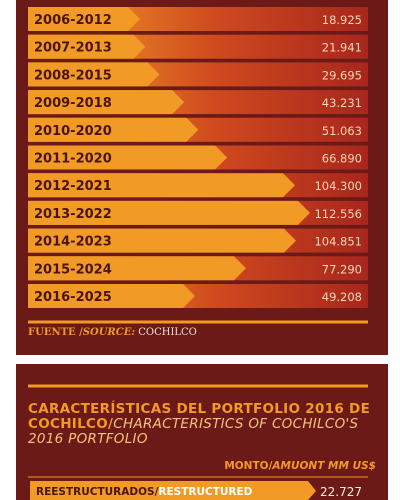  What do you see at coordinates (73, 297) in the screenshot?
I see `bar-category-label: 2016-2025` at bounding box center [73, 297].